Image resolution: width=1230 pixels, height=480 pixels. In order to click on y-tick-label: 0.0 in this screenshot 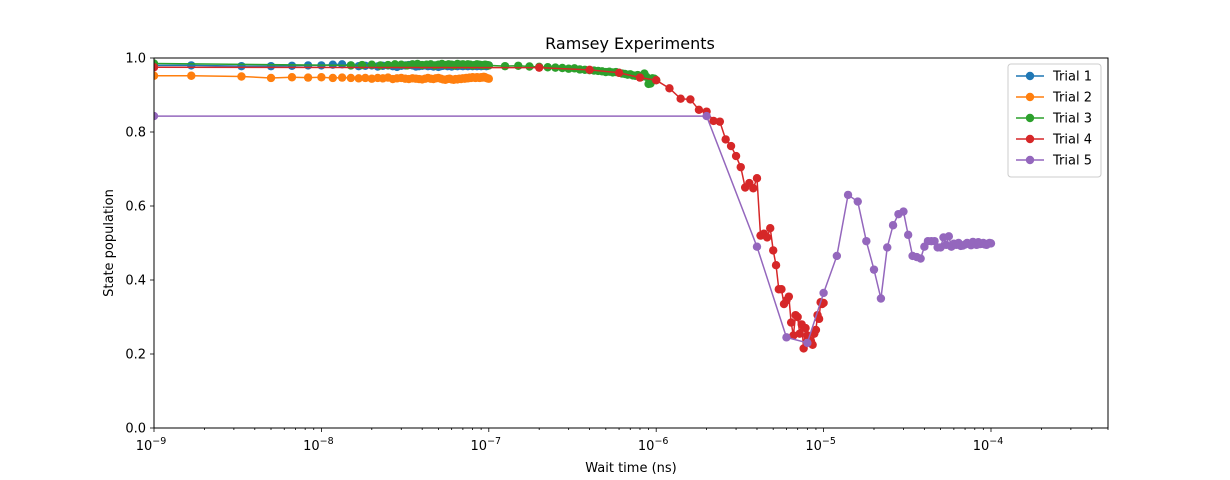, I will do `click(135, 429)`.